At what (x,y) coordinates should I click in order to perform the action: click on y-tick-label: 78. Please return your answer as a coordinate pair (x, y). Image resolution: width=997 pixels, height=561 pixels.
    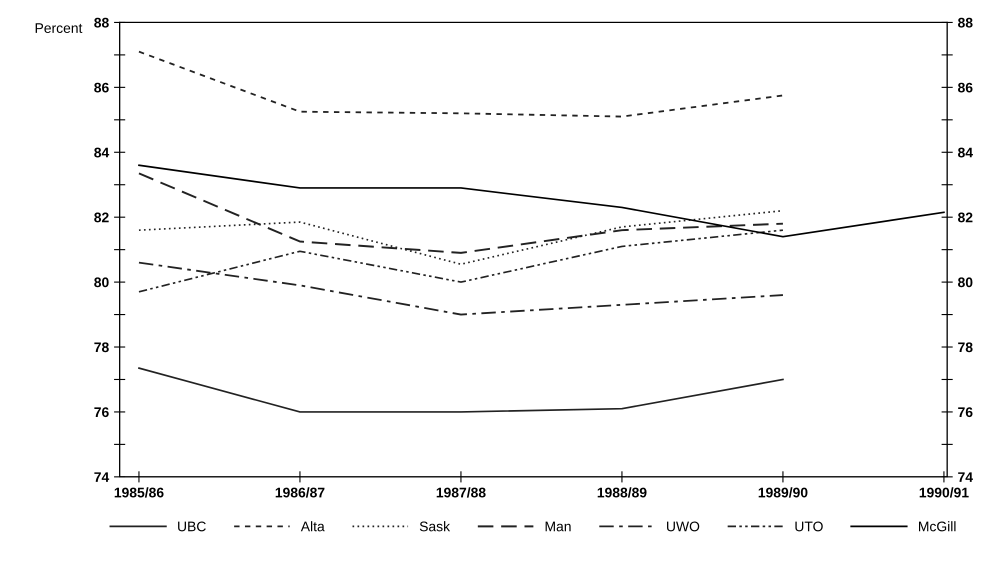
    Looking at the image, I should click on (101, 347).